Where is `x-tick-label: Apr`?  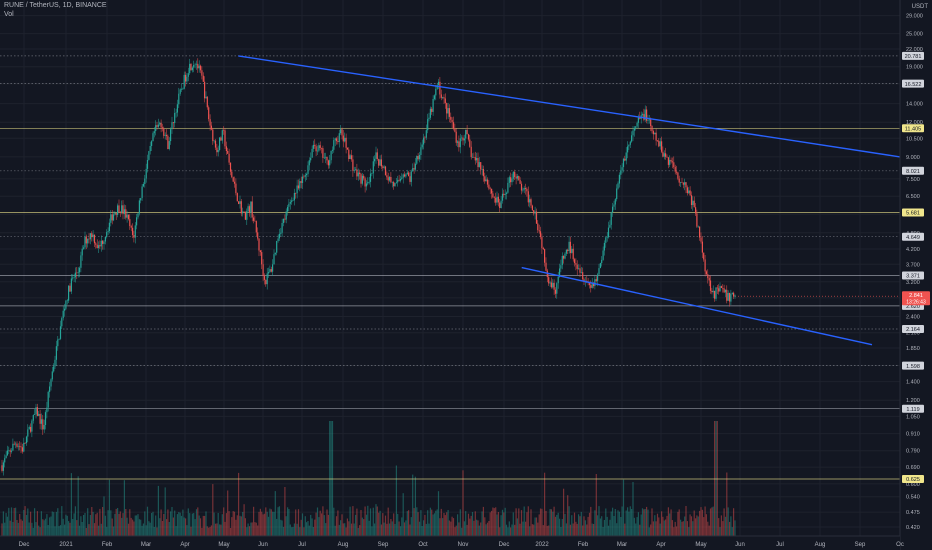 x-tick-label: Apr is located at coordinates (660, 545).